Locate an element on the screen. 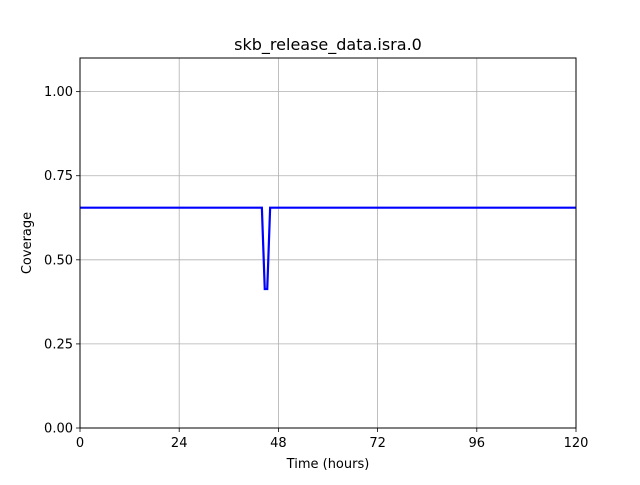 This screenshot has width=640, height=485. y-tick-label: 1.00 is located at coordinates (58, 92).